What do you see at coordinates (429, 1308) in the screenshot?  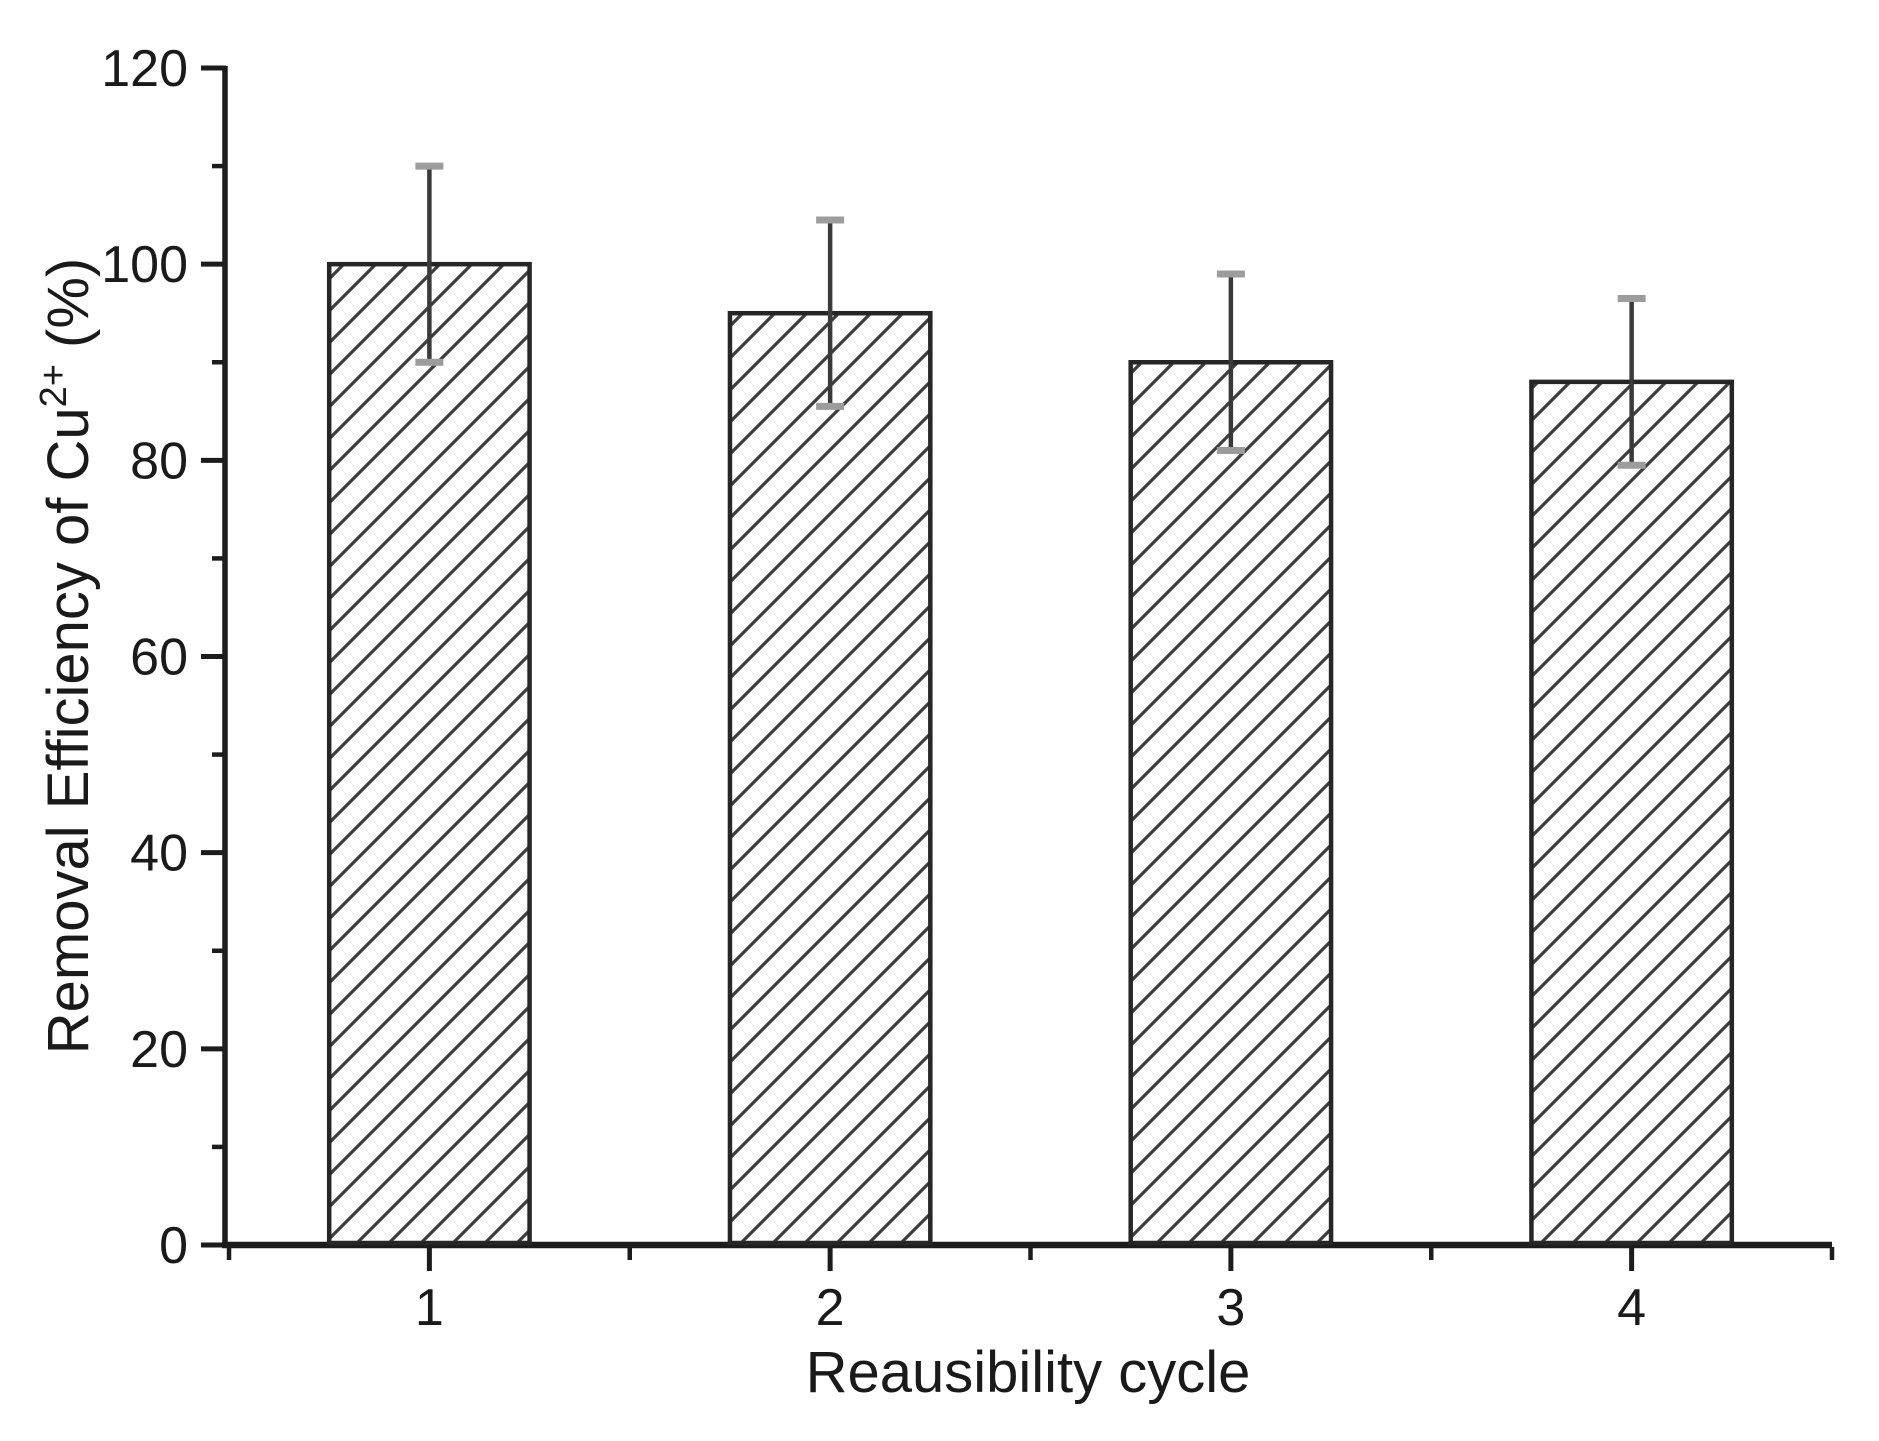 I see `x-axis-tick-label: 1` at bounding box center [429, 1308].